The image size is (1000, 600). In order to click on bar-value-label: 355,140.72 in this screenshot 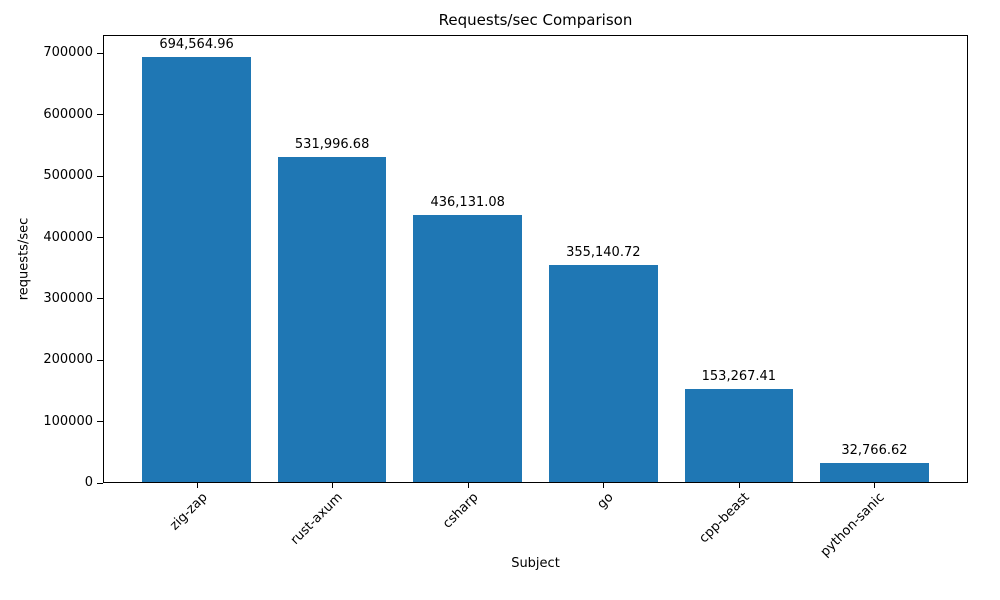, I will do `click(603, 253)`.